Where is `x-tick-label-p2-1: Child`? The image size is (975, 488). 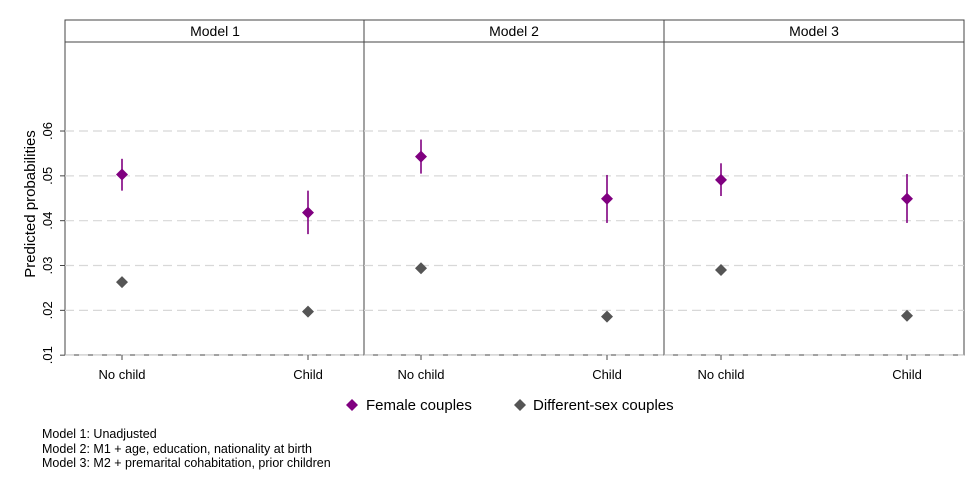
x-tick-label-p2-1: Child is located at coordinates (607, 374).